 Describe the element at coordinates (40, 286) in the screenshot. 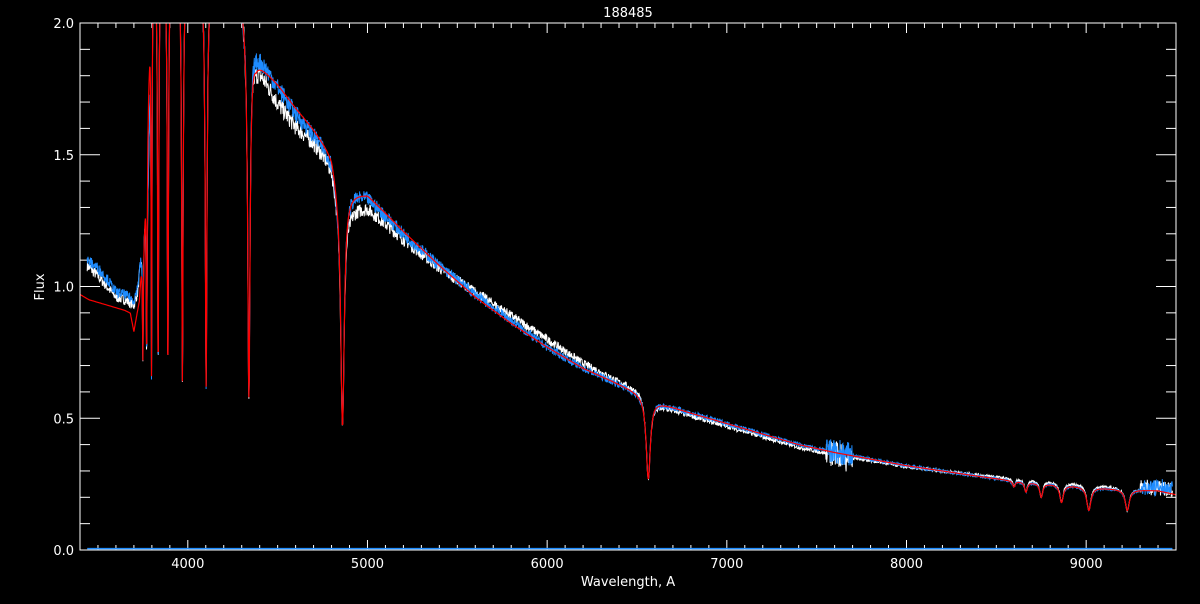

I see `y-axis-label: Flux` at that location.